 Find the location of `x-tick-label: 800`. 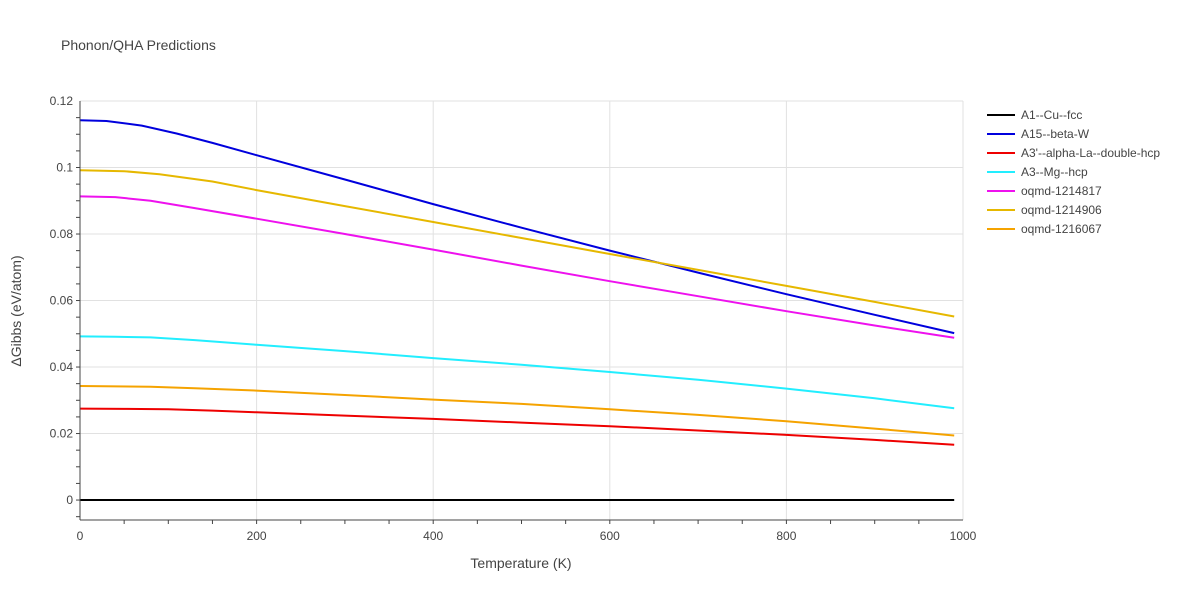

x-tick-label: 800 is located at coordinates (786, 536).